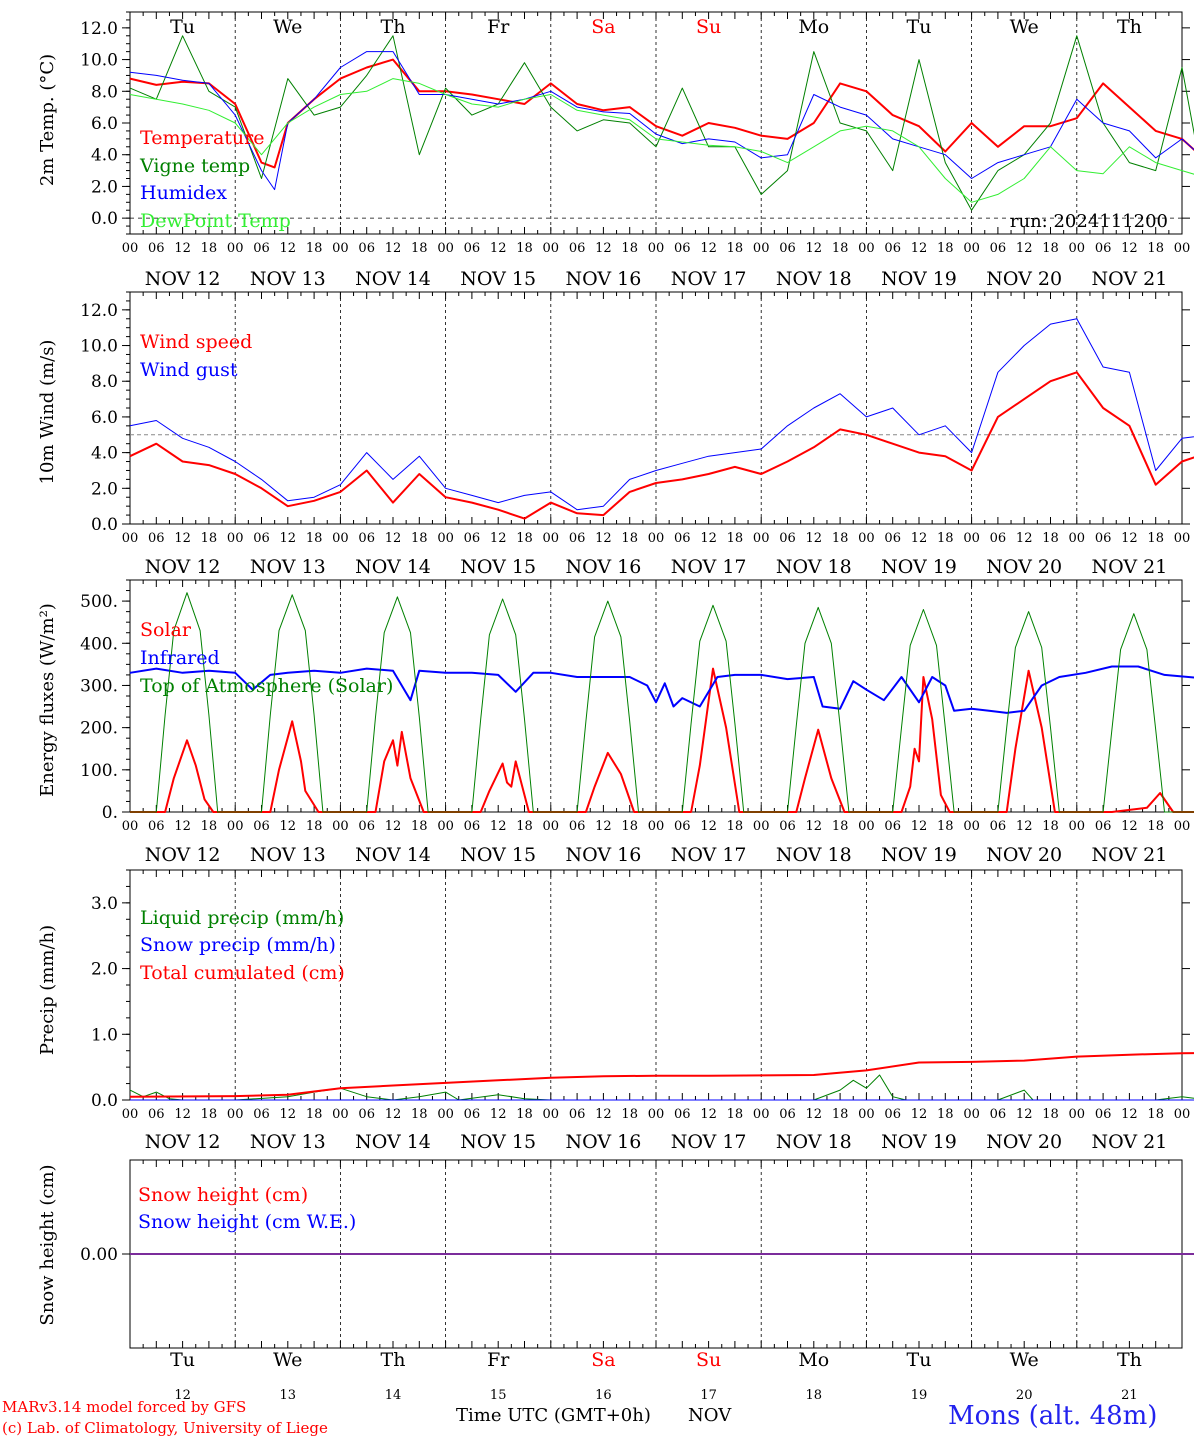  What do you see at coordinates (104, 92) in the screenshot?
I see `y-tick-label: 8.0` at bounding box center [104, 92].